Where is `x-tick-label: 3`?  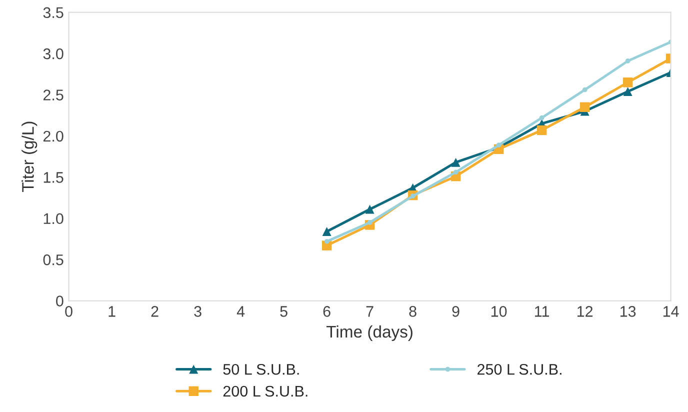 x-tick-label: 3 is located at coordinates (198, 311).